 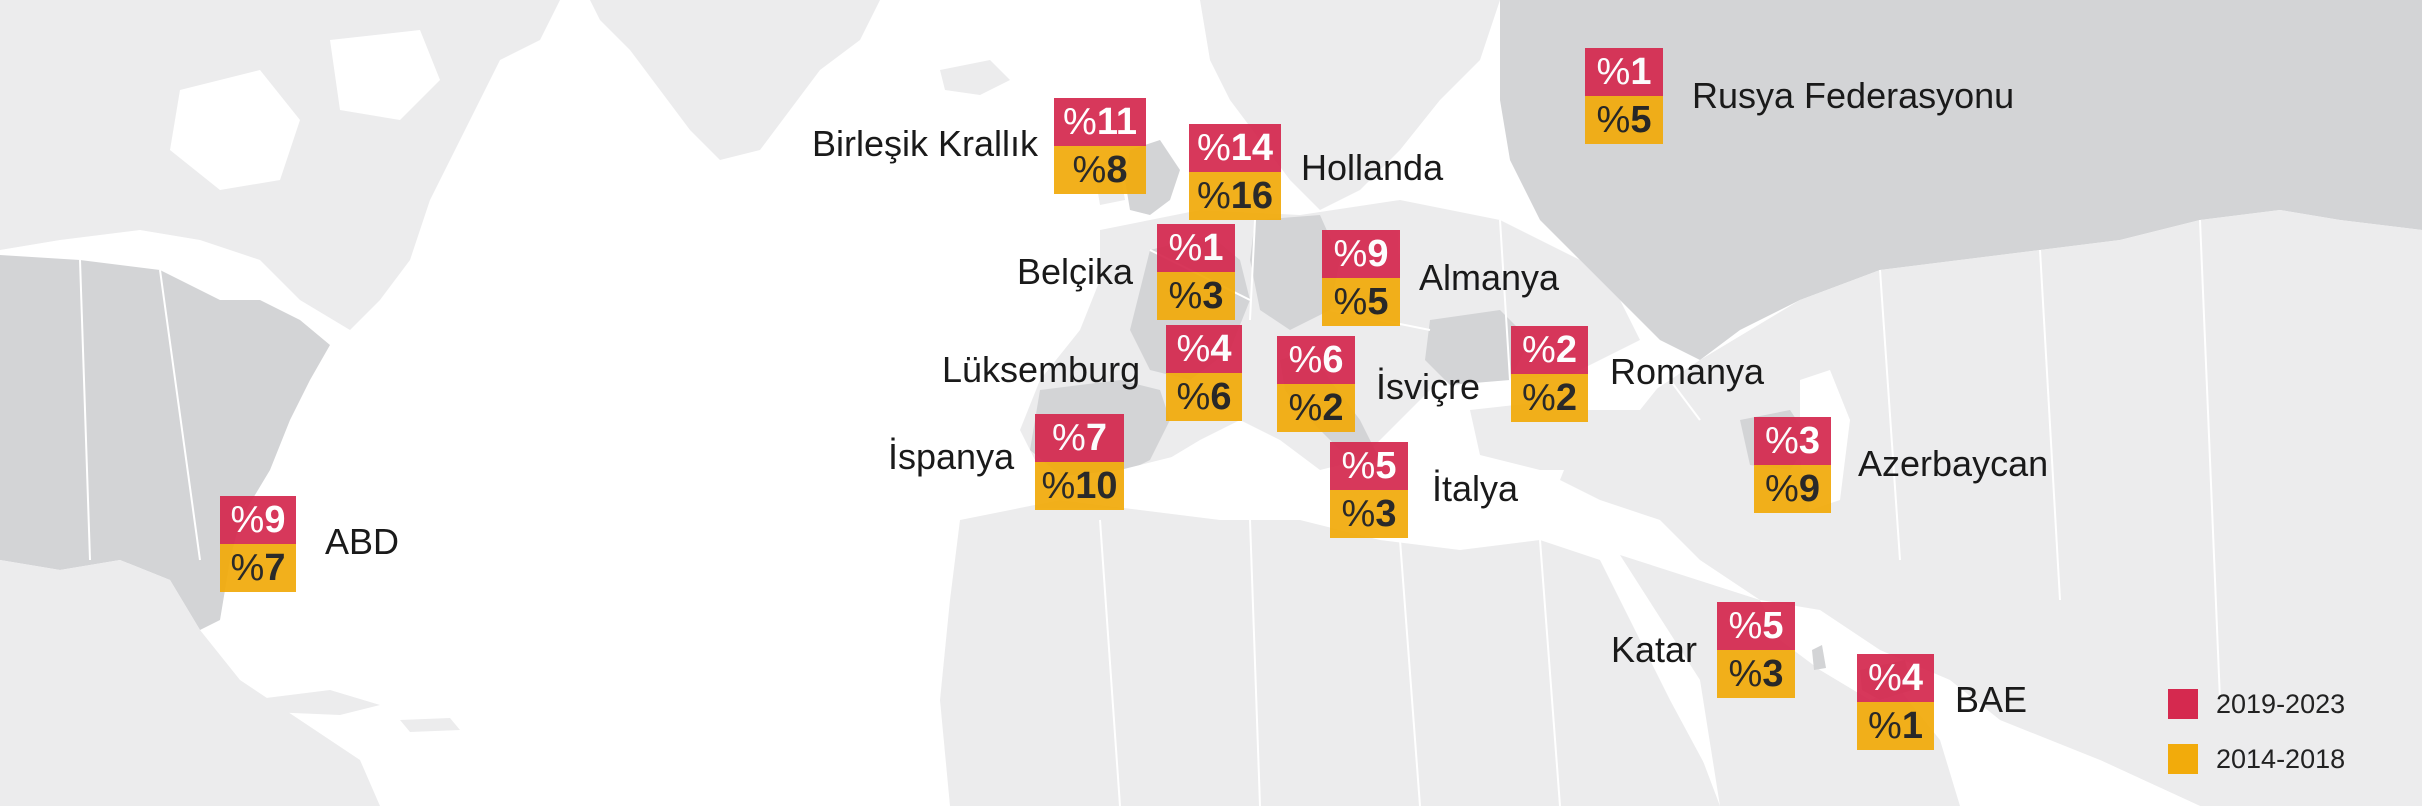 What do you see at coordinates (1895, 726) in the screenshot?
I see `prior-share-bae: %1` at bounding box center [1895, 726].